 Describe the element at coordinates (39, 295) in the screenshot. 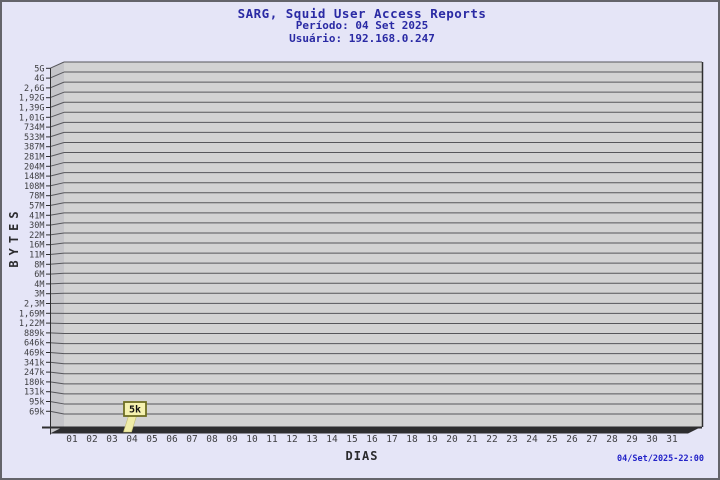

I see `y-tick-label: 3M` at that location.